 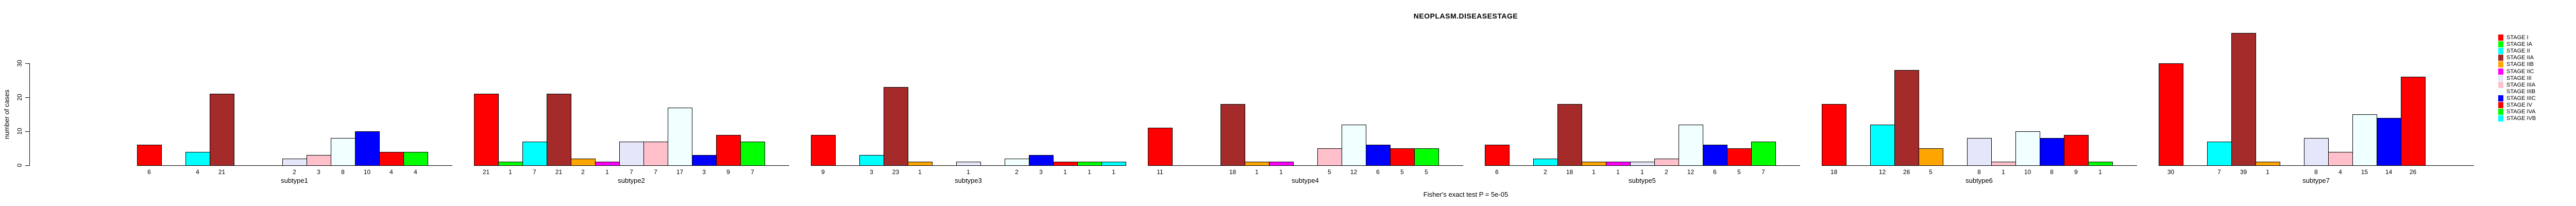 I want to click on x-axis-group-label: subtype5, so click(x=1642, y=180).